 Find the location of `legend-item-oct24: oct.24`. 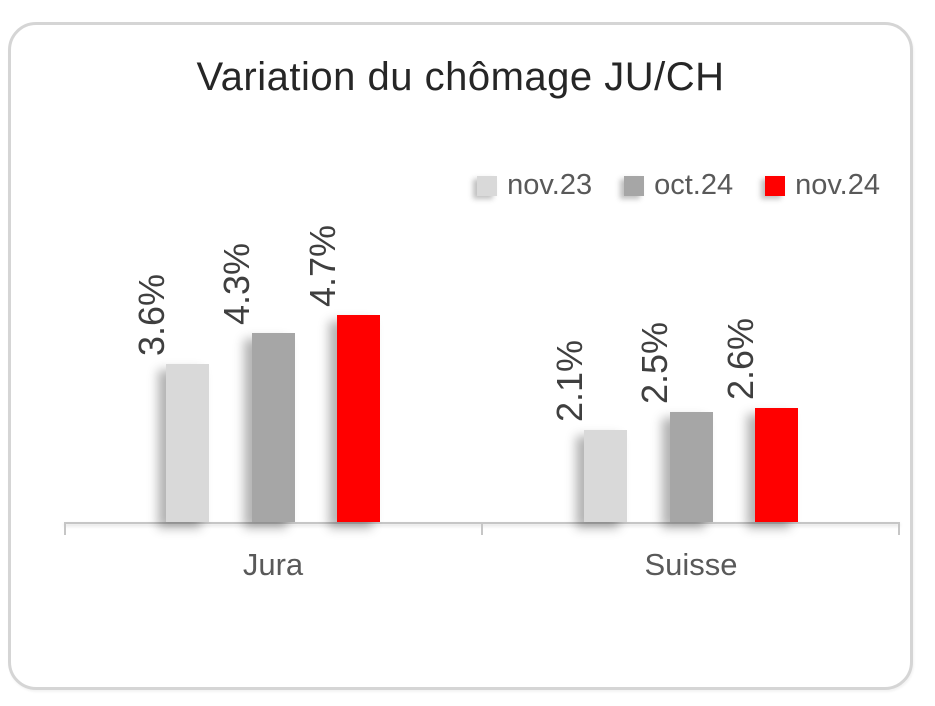

legend-item-oct24: oct.24 is located at coordinates (678, 185).